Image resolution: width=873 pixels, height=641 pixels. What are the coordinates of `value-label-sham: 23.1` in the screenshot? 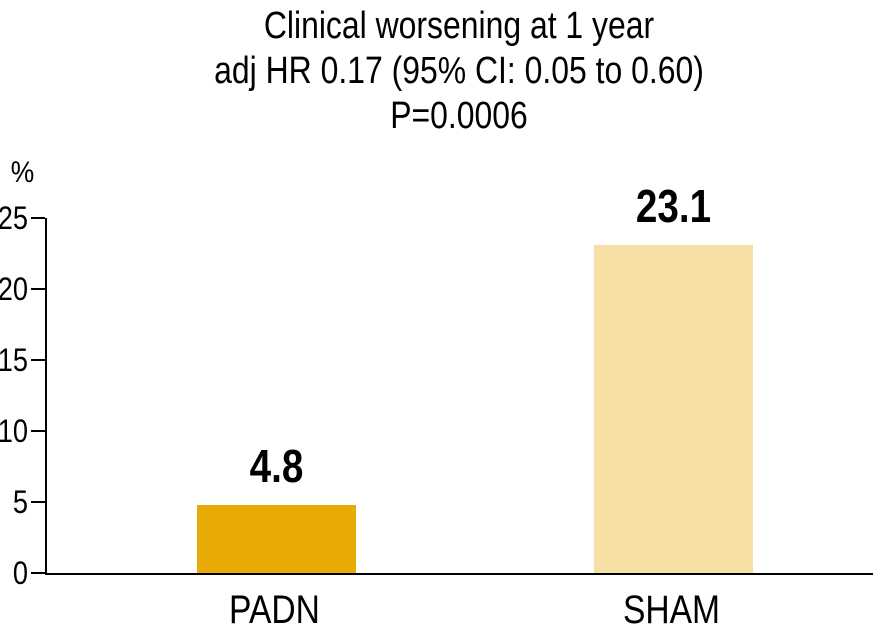 It's located at (673, 205).